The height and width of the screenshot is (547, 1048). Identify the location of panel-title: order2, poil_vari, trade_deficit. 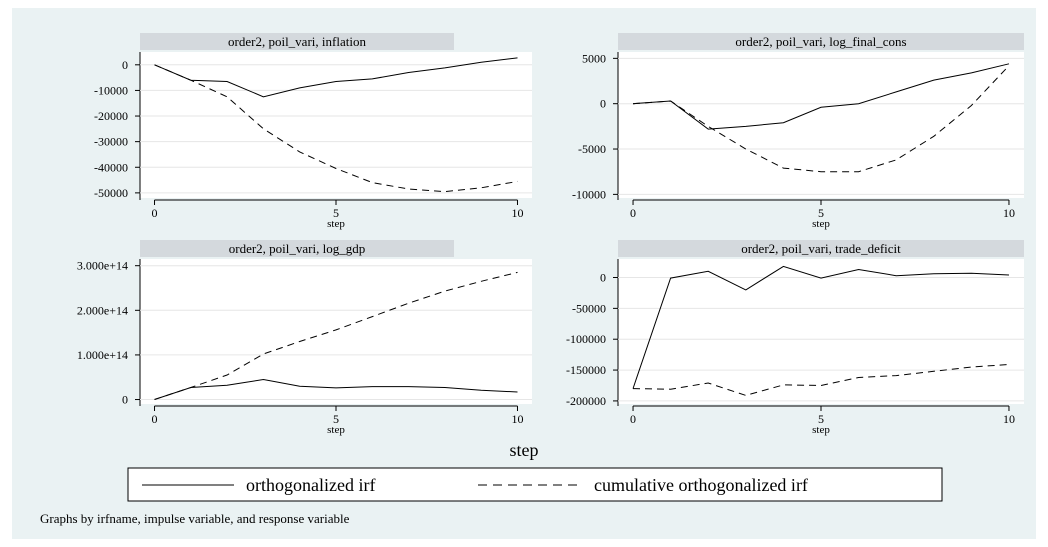
(821, 248).